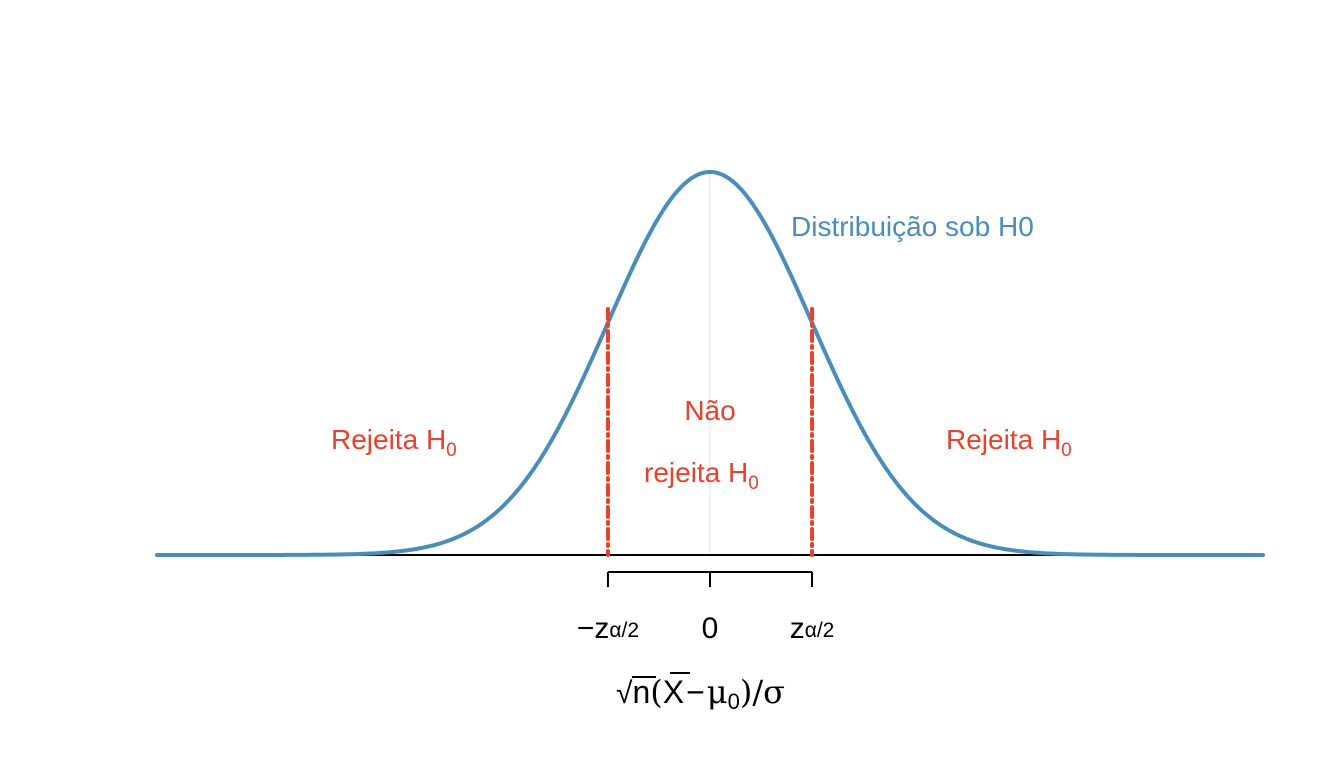  What do you see at coordinates (812, 628) in the screenshot?
I see `tick-label: zα/2` at bounding box center [812, 628].